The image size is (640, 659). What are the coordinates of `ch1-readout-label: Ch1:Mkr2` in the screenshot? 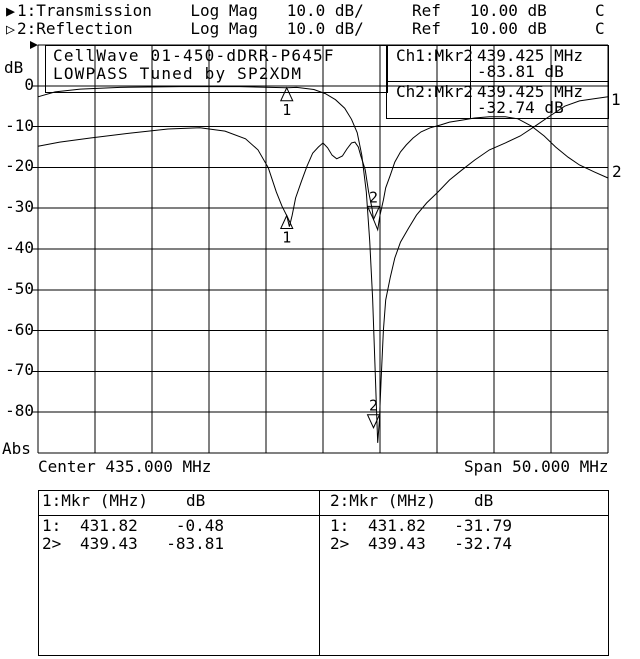 It's located at (435, 55).